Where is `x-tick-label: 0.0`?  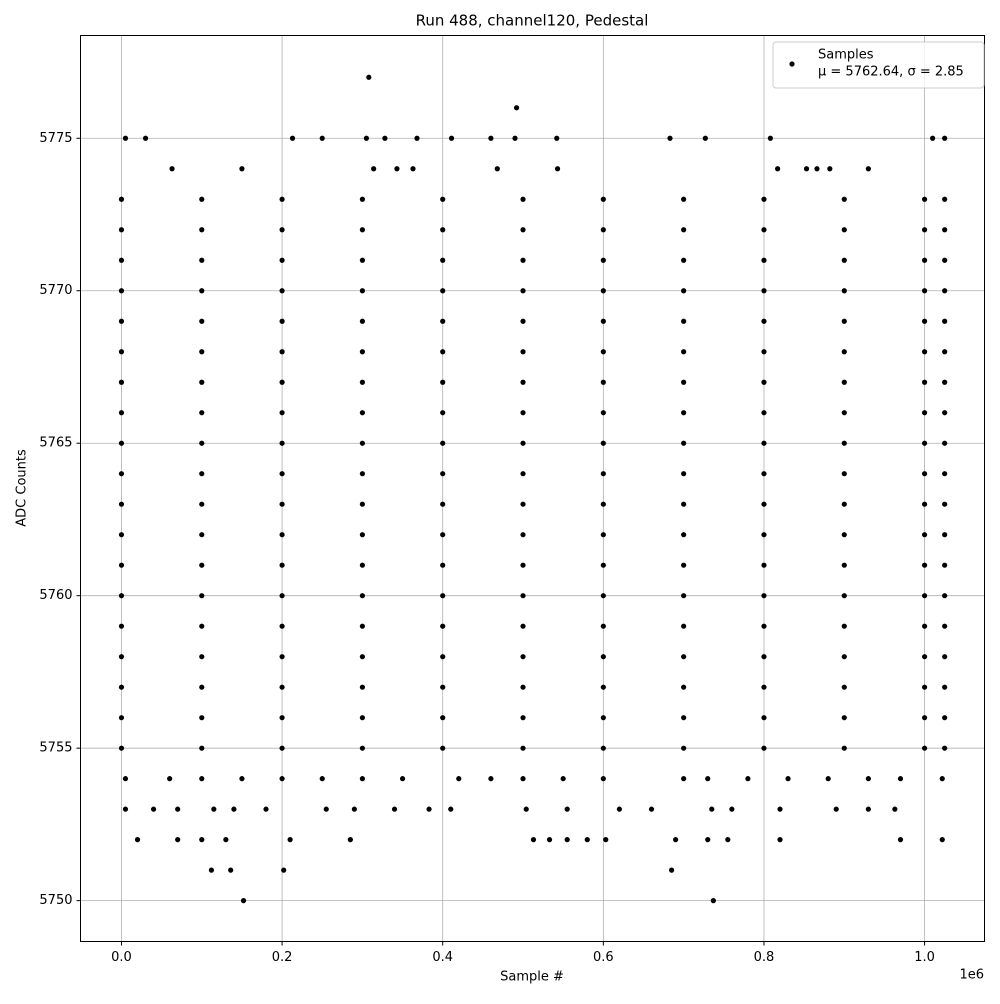 x-tick-label: 0.0 is located at coordinates (121, 957).